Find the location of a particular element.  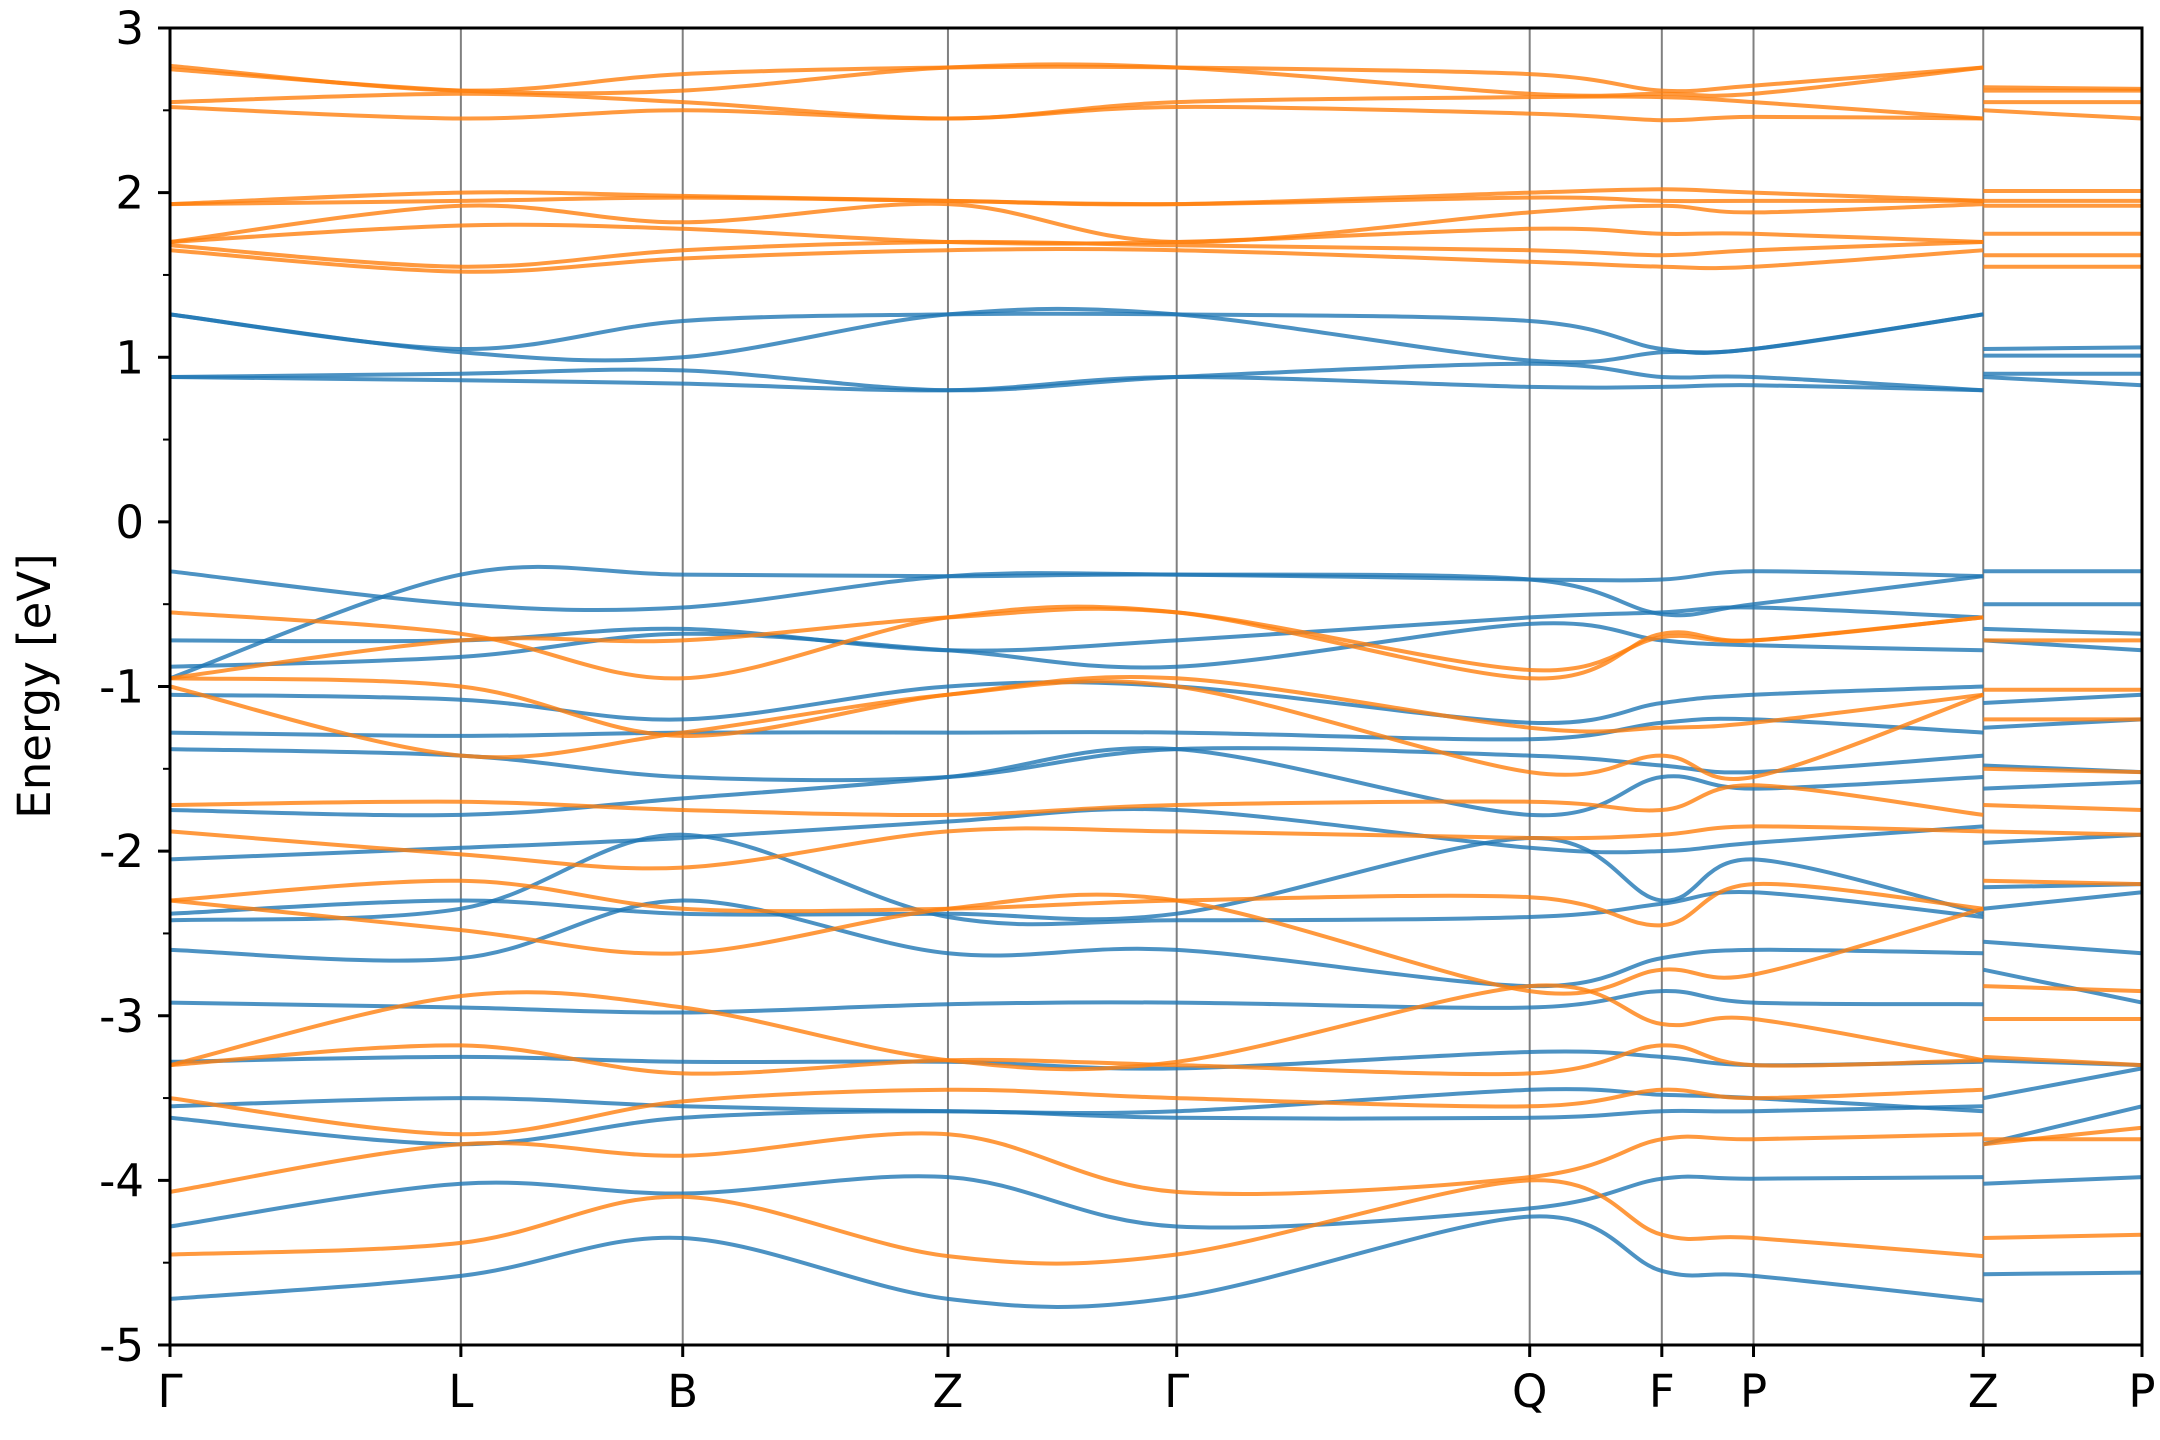

y-tick-label: -5 is located at coordinates (121, 1345).